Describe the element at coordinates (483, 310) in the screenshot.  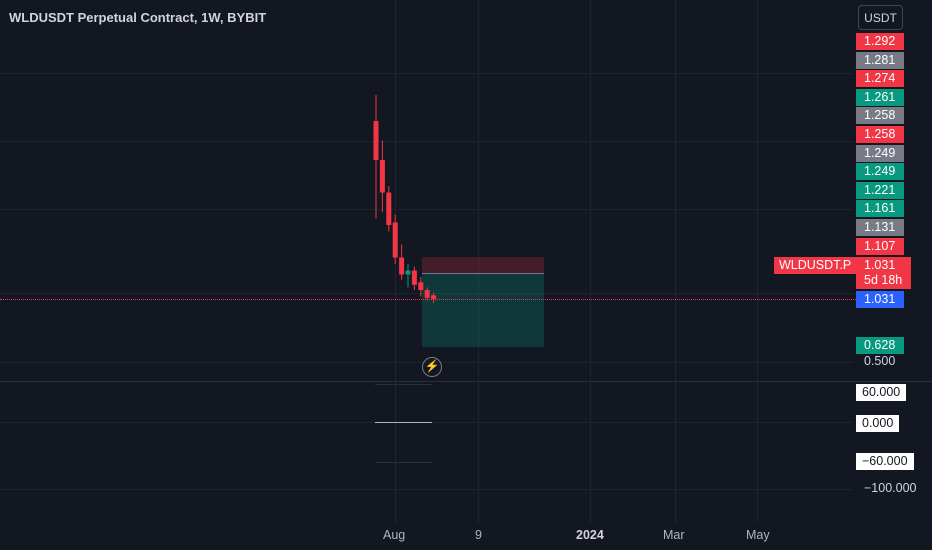
I see `reward-zone` at that location.